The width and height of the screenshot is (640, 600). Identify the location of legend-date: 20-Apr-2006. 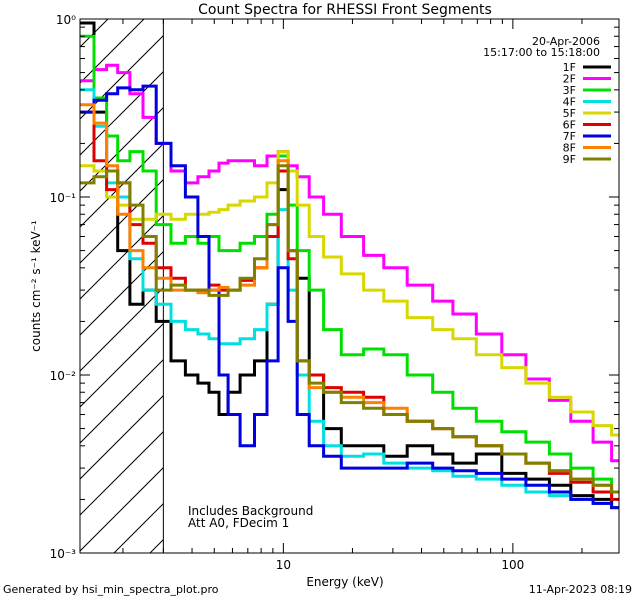
(566, 41).